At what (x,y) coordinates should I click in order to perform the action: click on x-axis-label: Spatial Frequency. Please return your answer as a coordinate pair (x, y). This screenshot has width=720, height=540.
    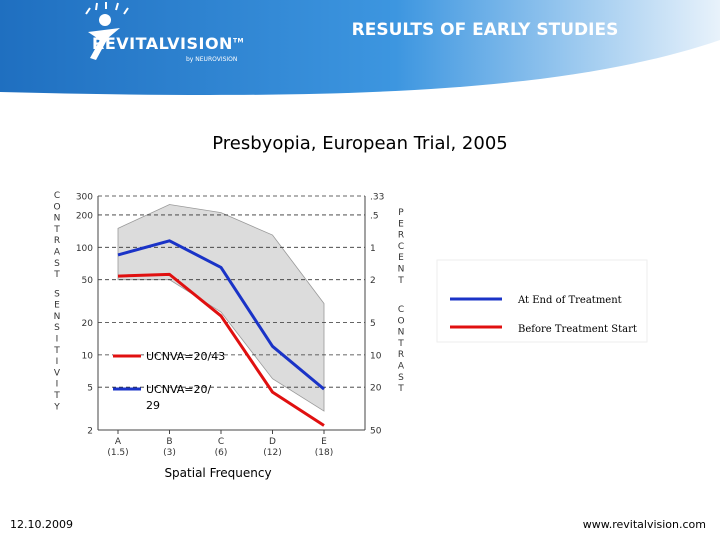
    Looking at the image, I should click on (217, 473).